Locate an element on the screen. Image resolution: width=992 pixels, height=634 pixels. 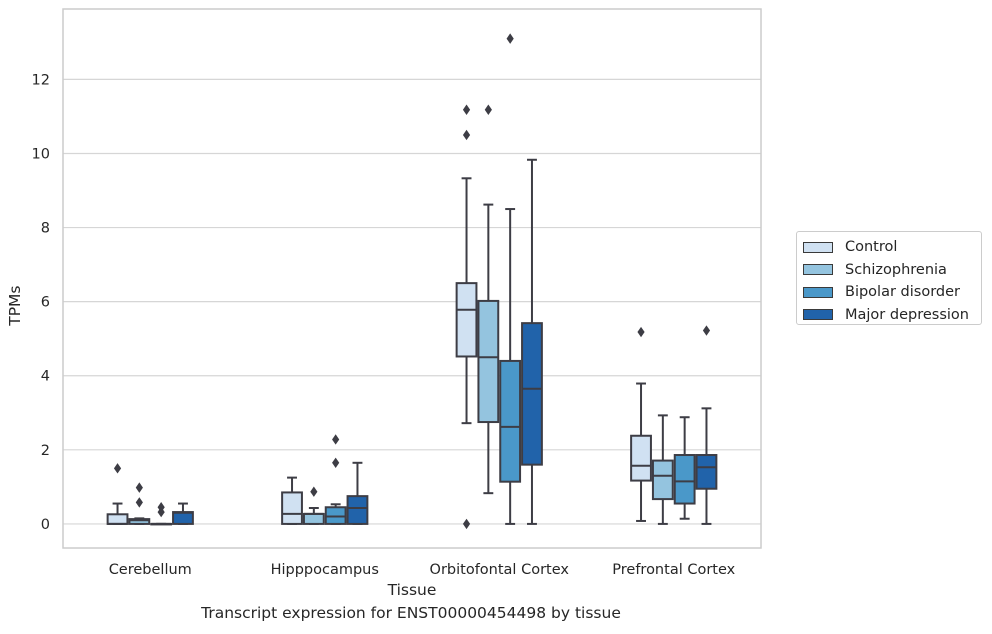
y-tick-label: 4 is located at coordinates (45, 377).